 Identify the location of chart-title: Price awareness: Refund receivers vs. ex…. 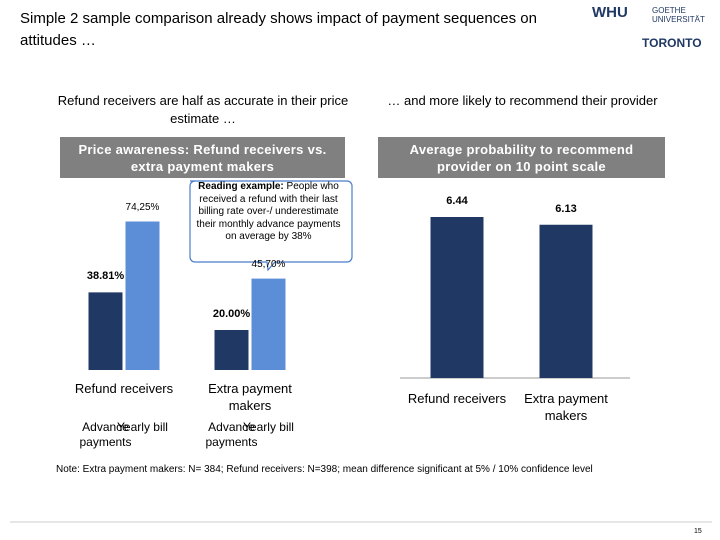
(202, 158).